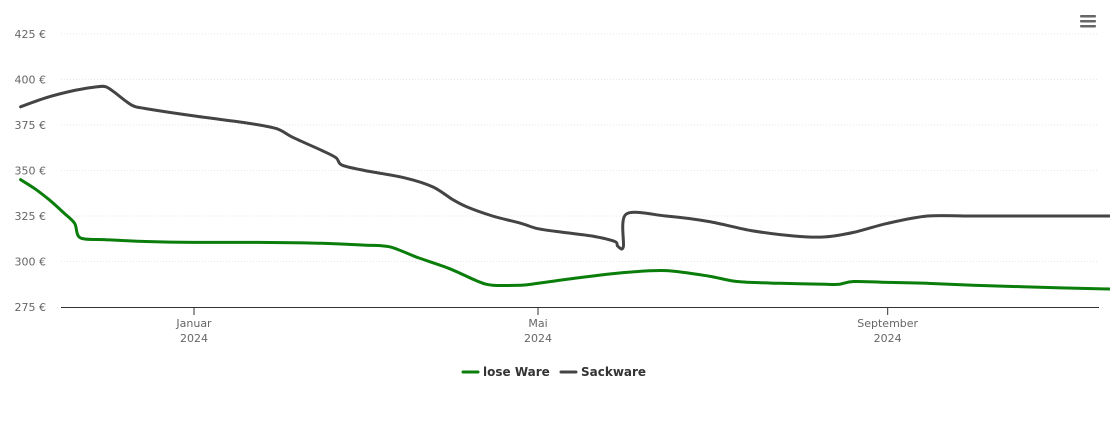 Image resolution: width=1110 pixels, height=422 pixels. I want to click on hamburger-menu-icon, so click(1088, 21).